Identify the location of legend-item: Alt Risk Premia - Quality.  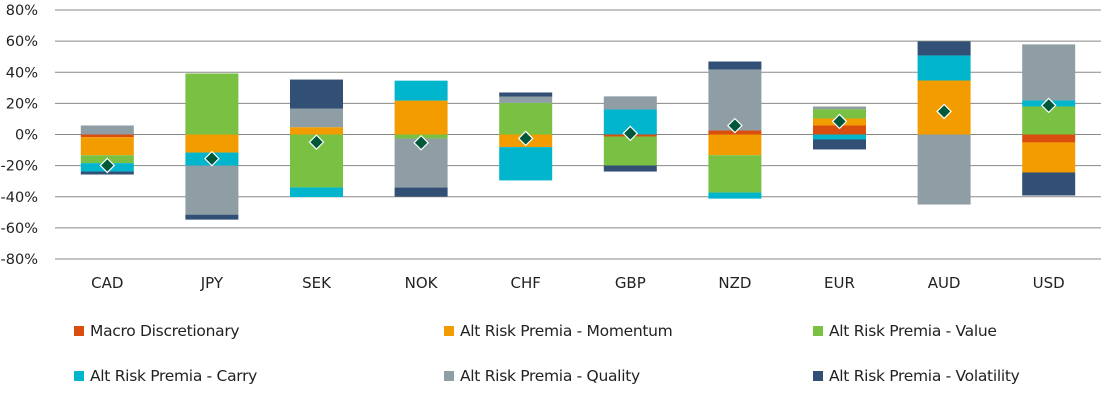
(542, 376).